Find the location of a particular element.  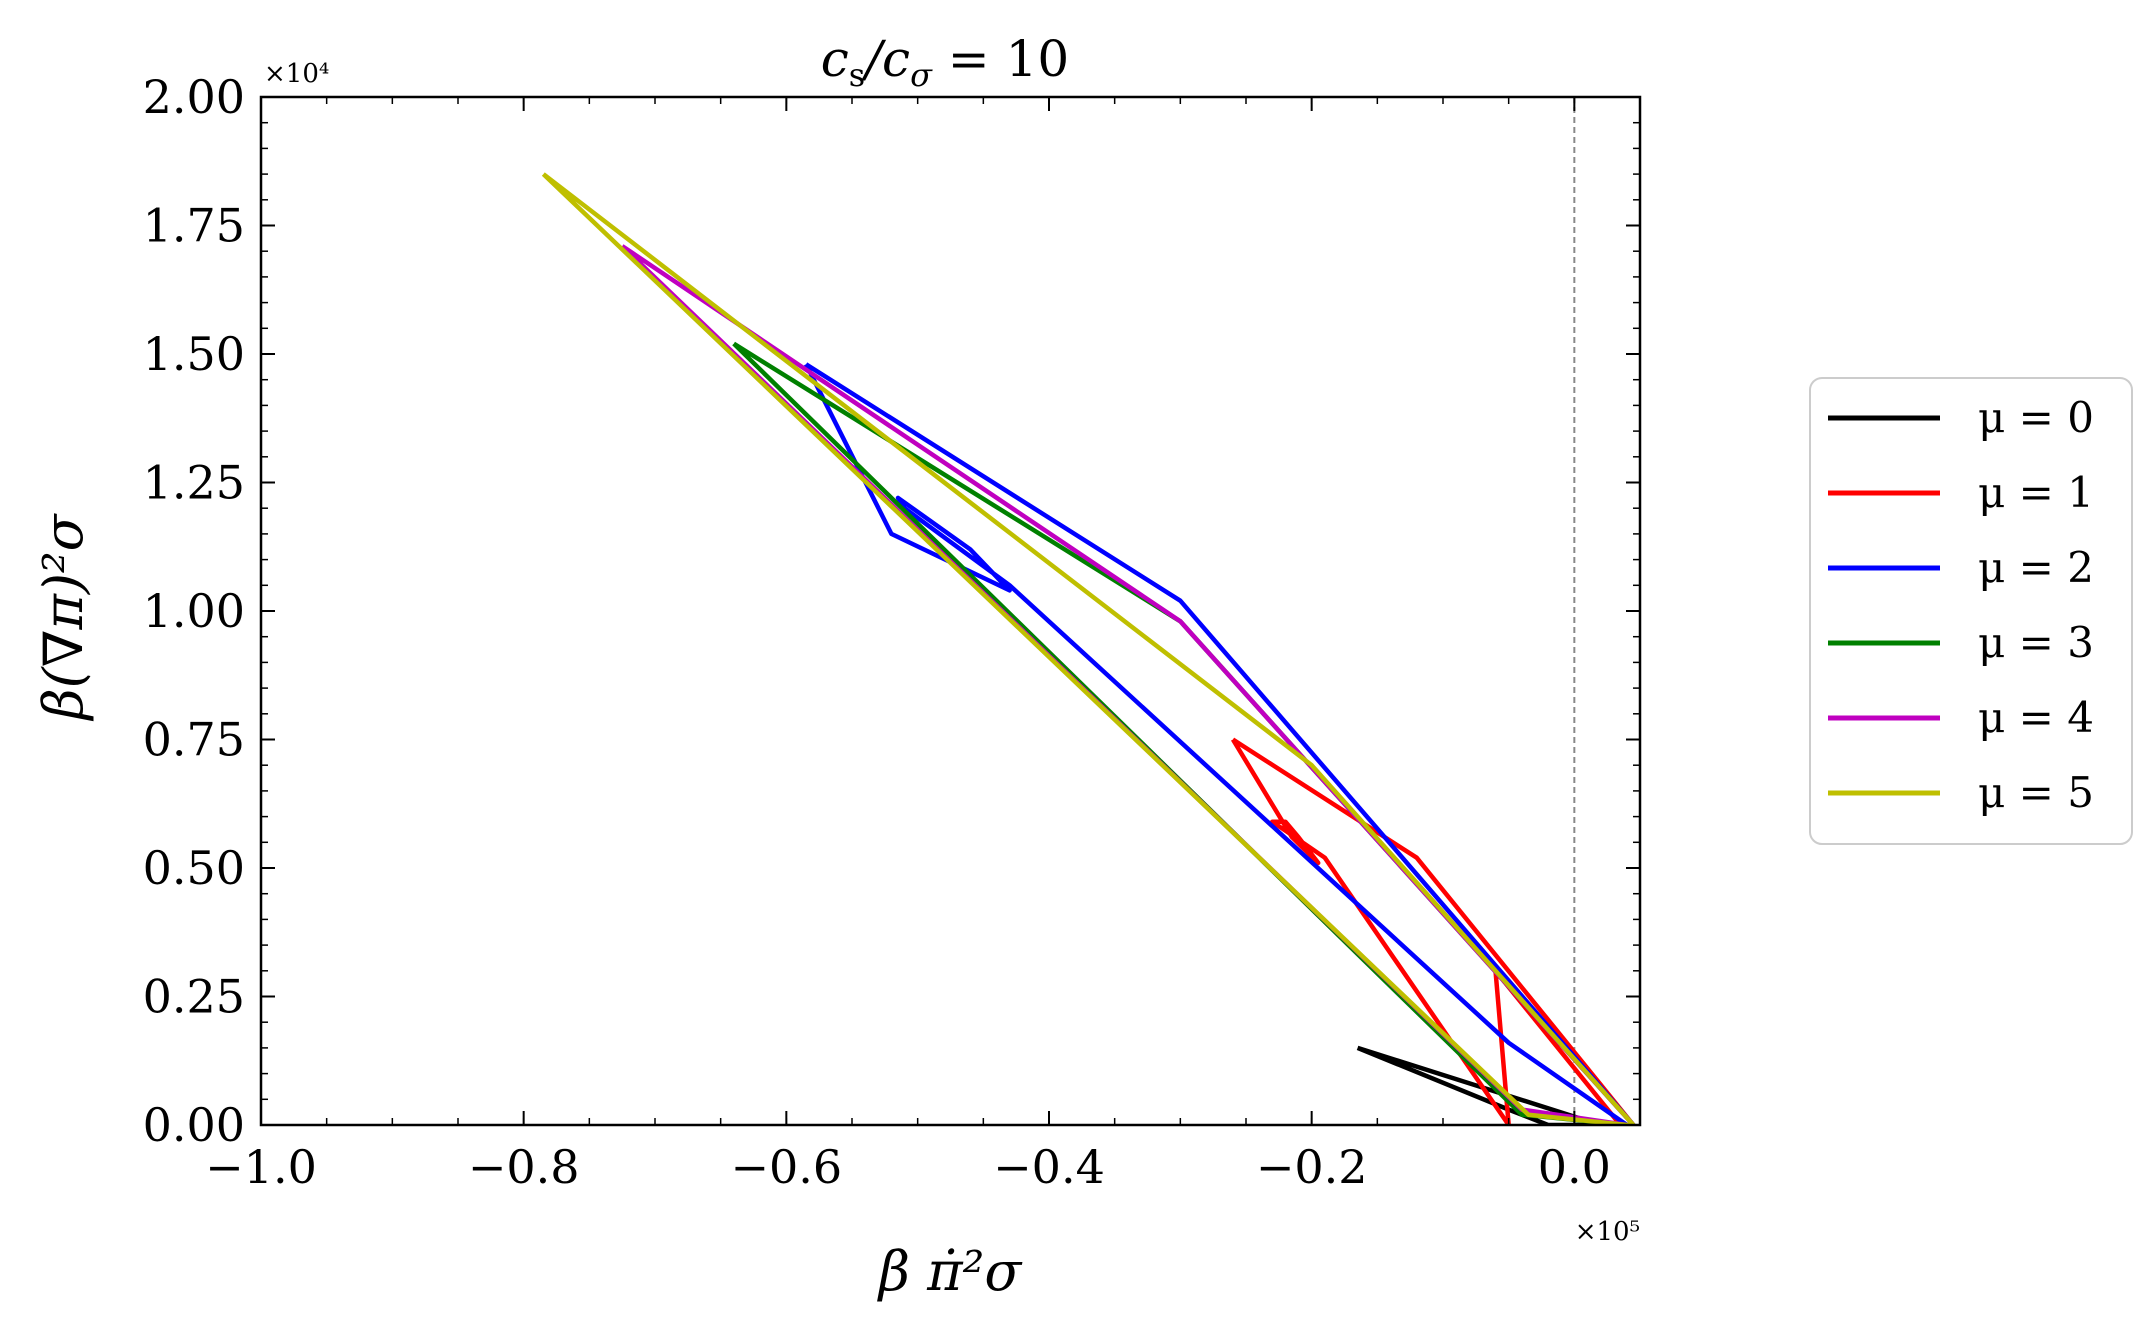

title-sub-sigma: σ is located at coordinates (921, 75).